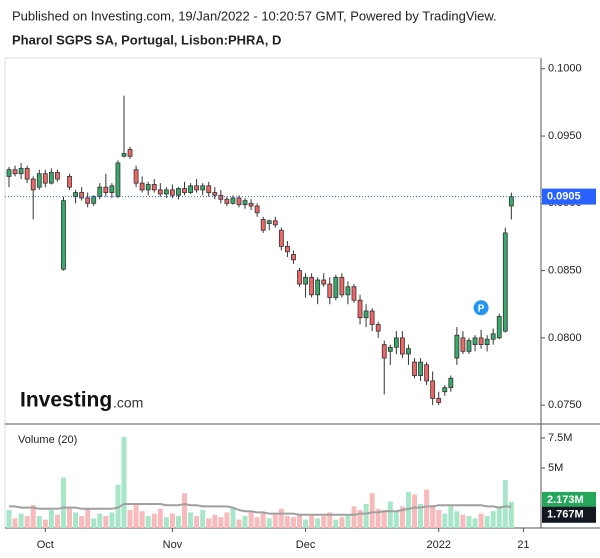 The height and width of the screenshot is (558, 600). I want to click on y-tick-label: 0.0800, so click(565, 338).